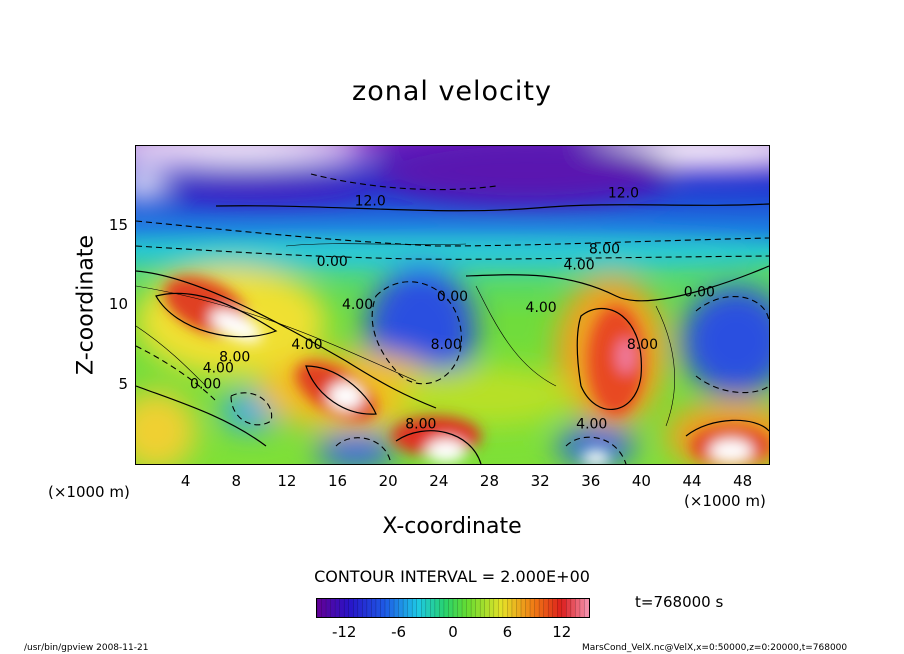 This screenshot has width=904, height=654. What do you see at coordinates (185, 481) in the screenshot?
I see `x-tick-label: 4` at bounding box center [185, 481].